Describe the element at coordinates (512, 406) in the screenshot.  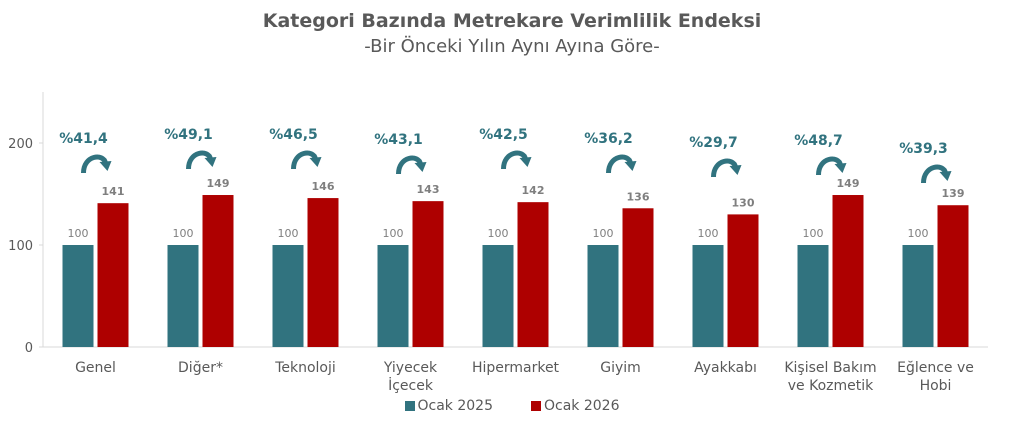
I see `legend: Ocak 2025 Ocak 2026` at that location.